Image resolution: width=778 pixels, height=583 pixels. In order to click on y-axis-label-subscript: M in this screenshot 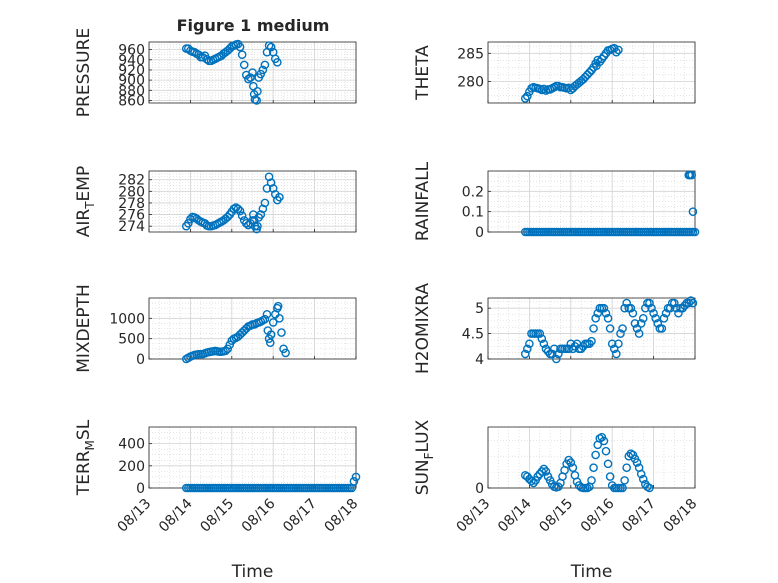, I will do `click(90, 445)`.